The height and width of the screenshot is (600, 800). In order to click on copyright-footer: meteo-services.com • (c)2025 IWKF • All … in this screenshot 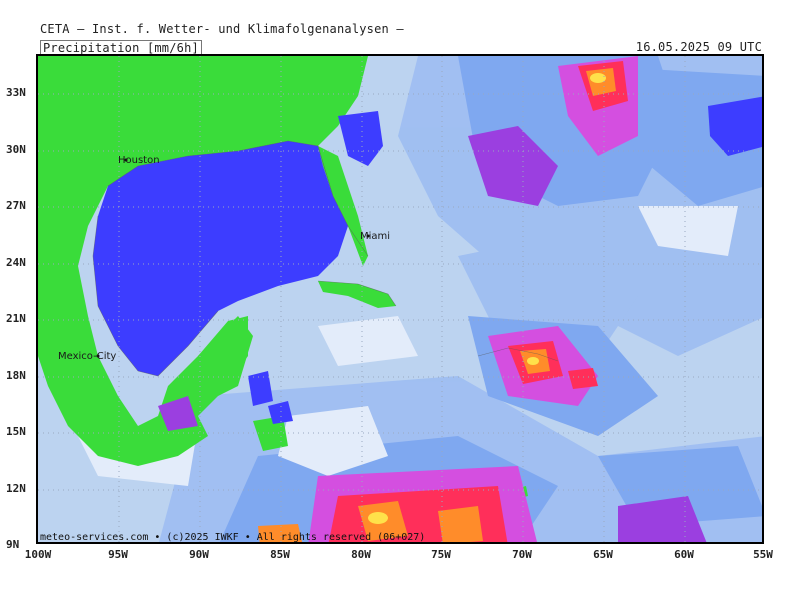, I will do `click(233, 537)`.